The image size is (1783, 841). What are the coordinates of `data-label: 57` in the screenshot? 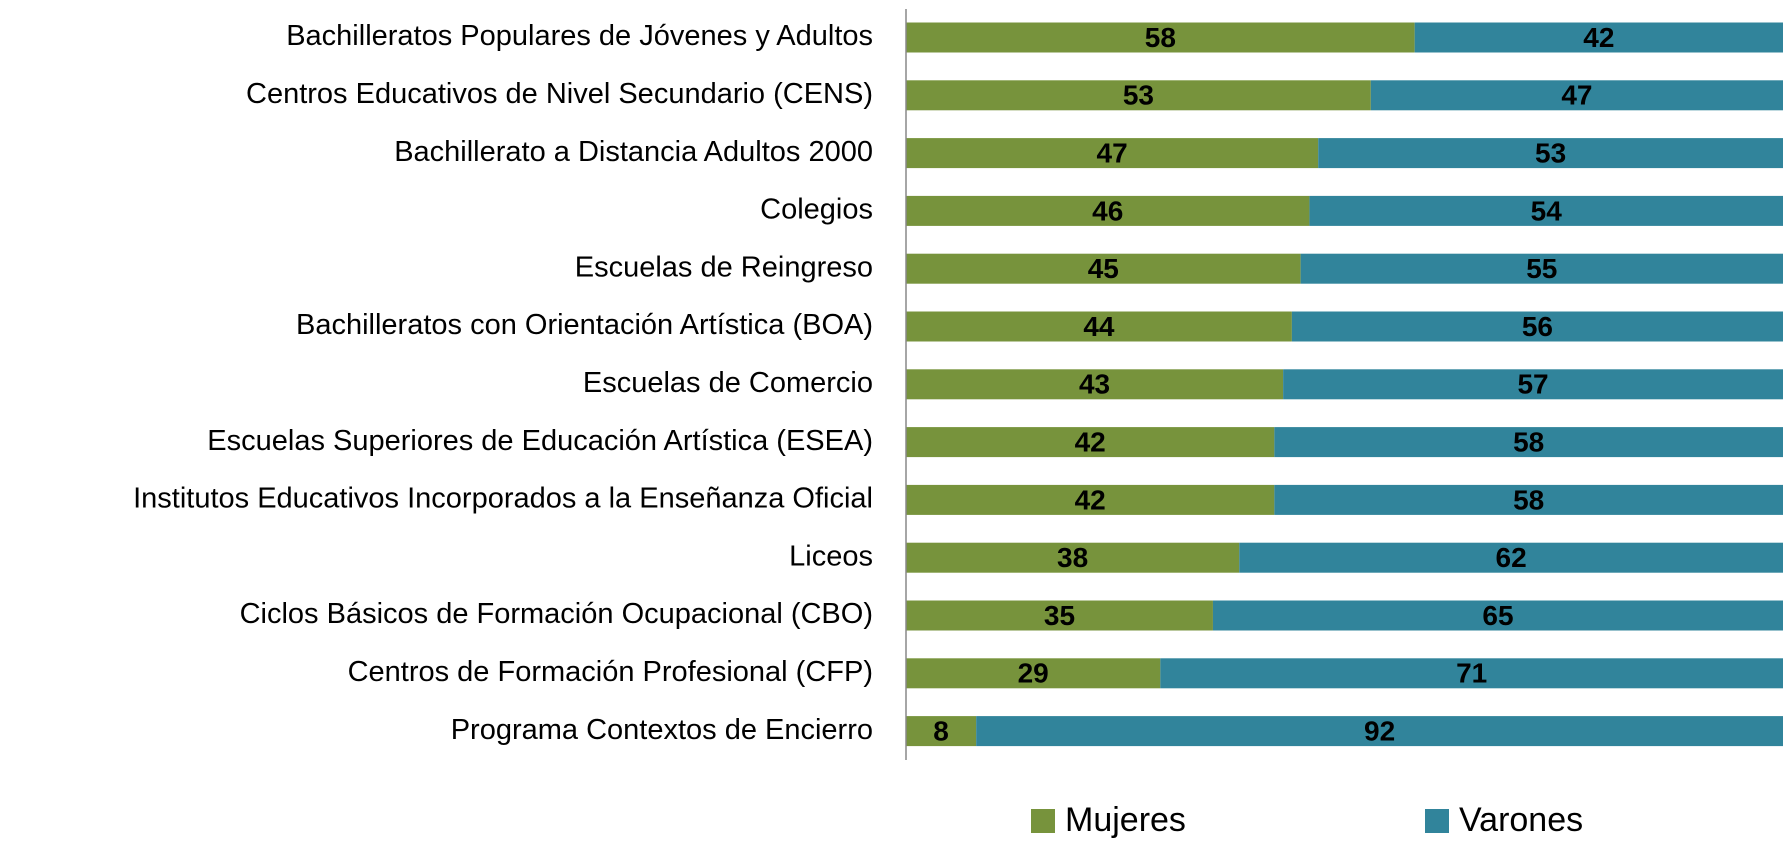 It's located at (1532, 384).